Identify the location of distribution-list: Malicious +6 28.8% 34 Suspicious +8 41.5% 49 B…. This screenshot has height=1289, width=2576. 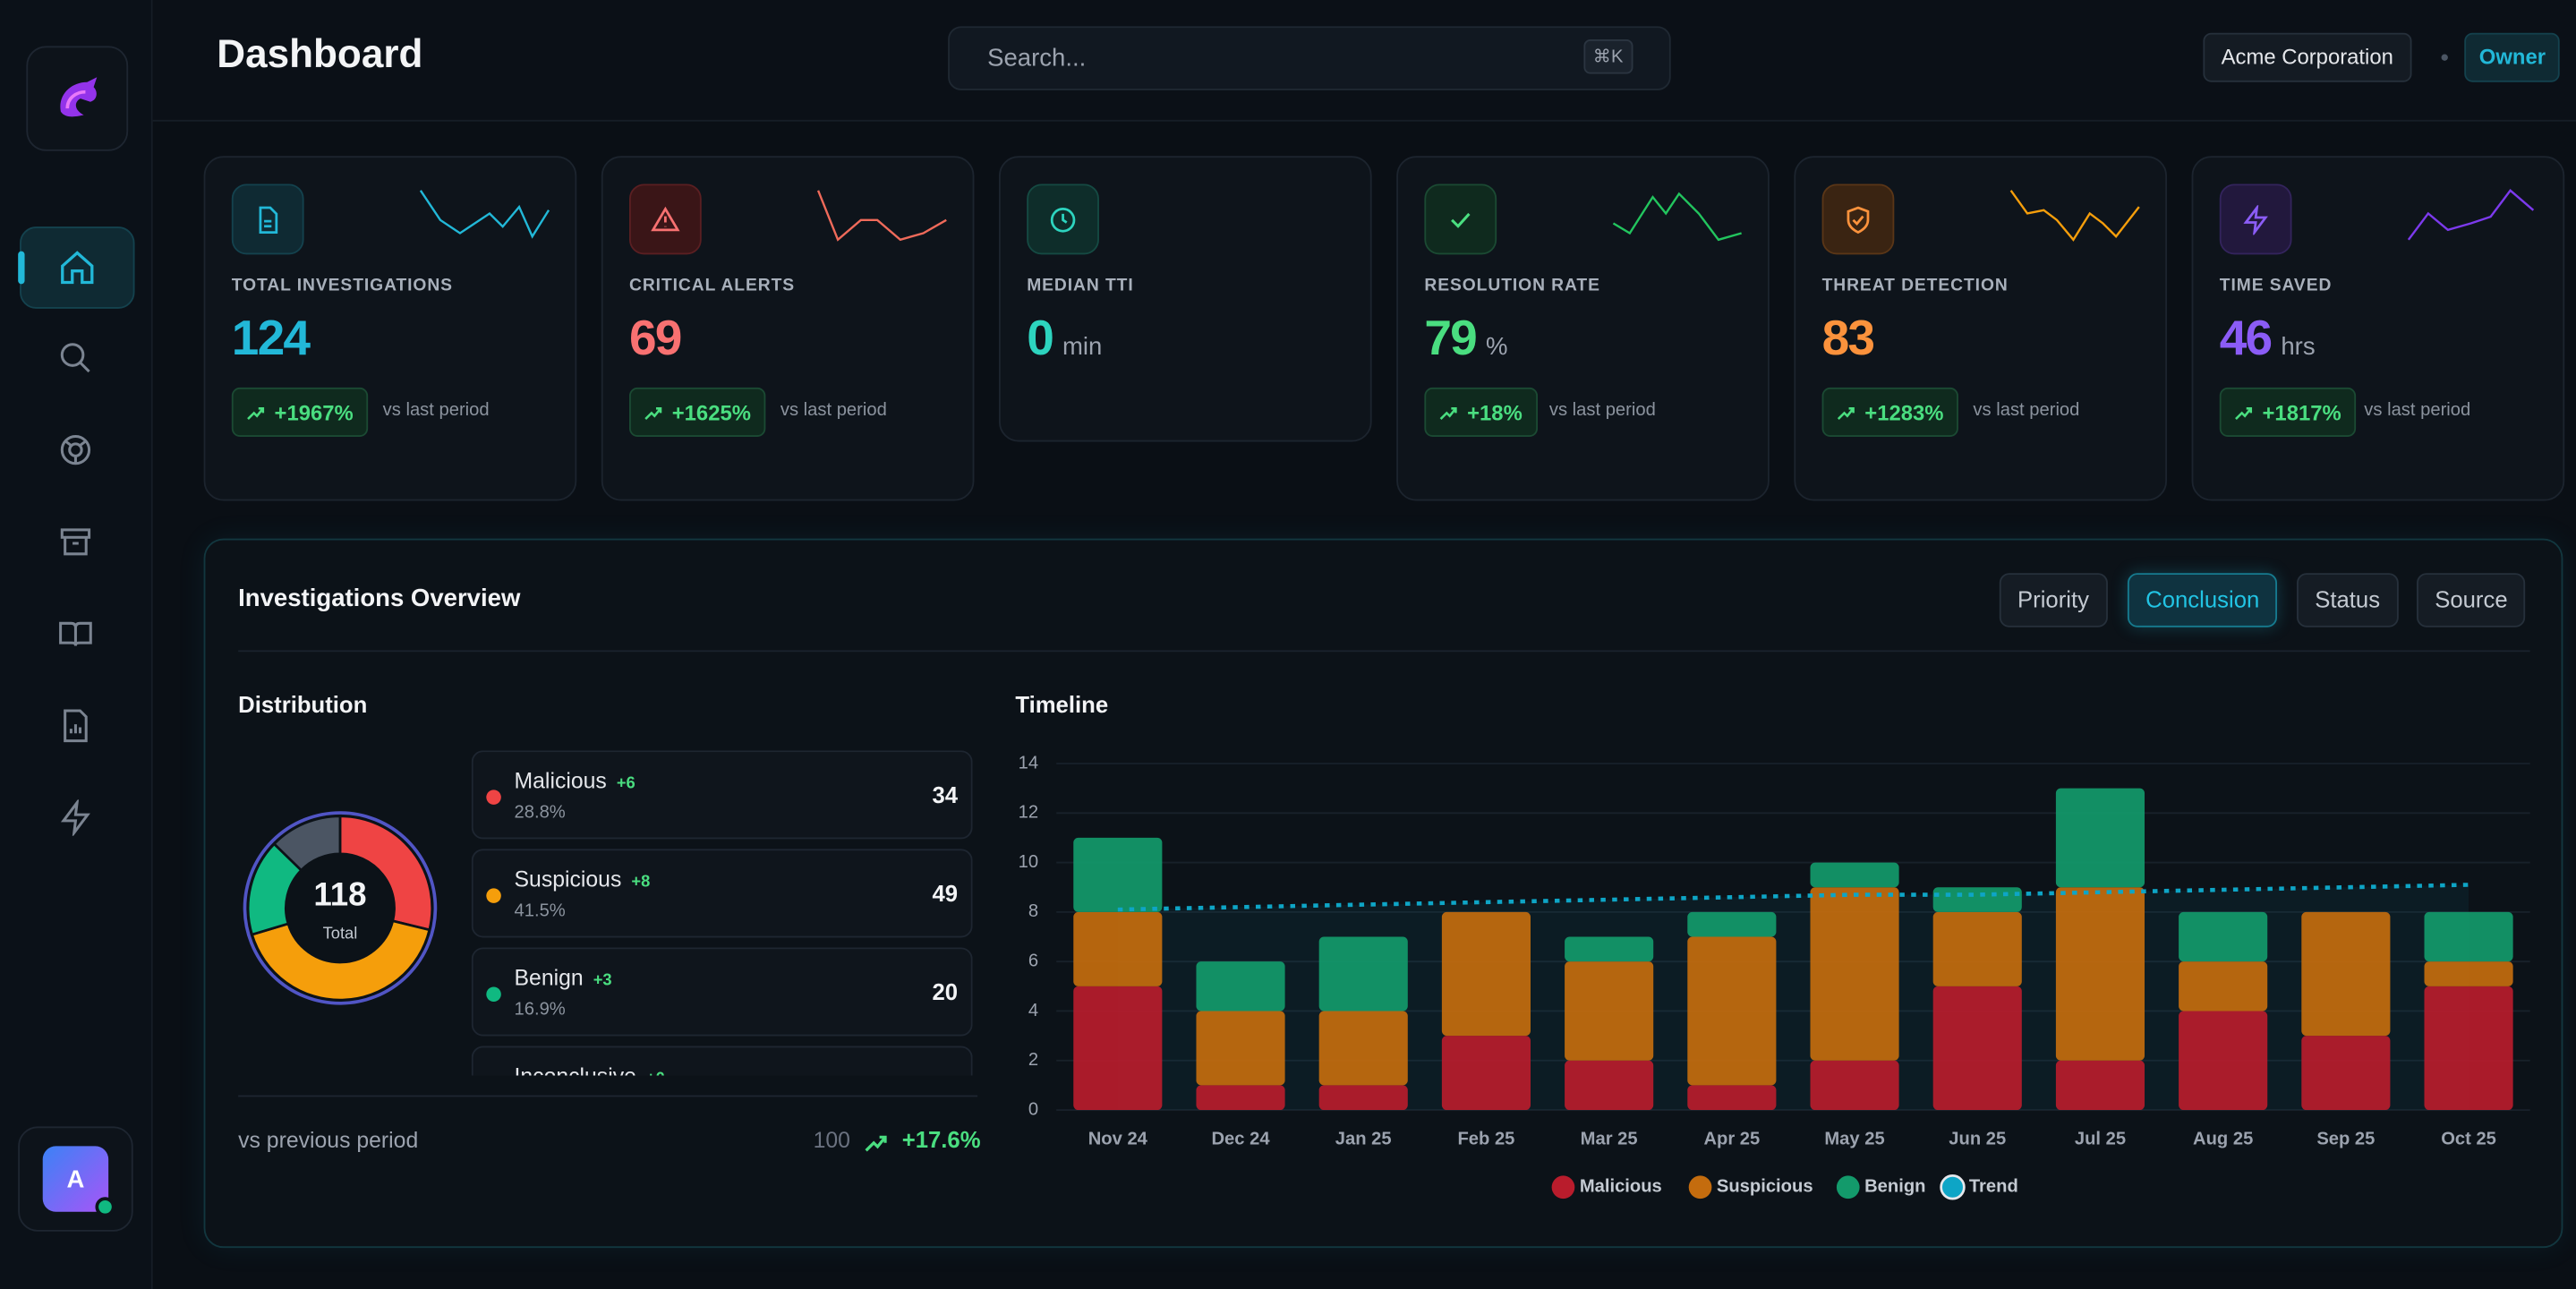
(722, 913).